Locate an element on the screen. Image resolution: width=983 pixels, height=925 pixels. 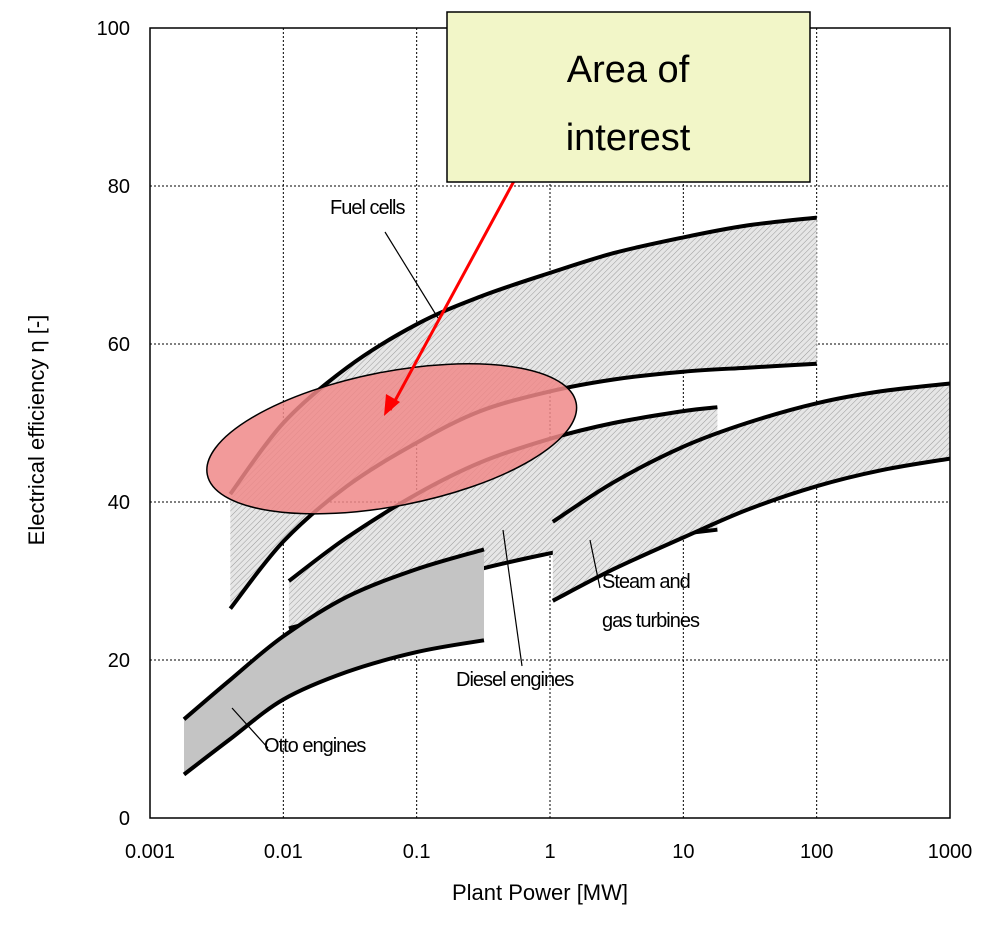
y-tick-label: 80 is located at coordinates (119, 187).